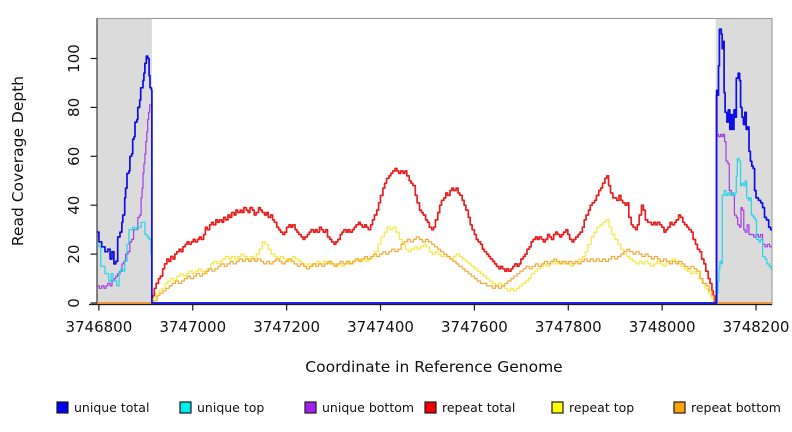 This screenshot has height=432, width=792. What do you see at coordinates (18, 161) in the screenshot?
I see `y-axis-title: Read Coverage Depth` at bounding box center [18, 161].